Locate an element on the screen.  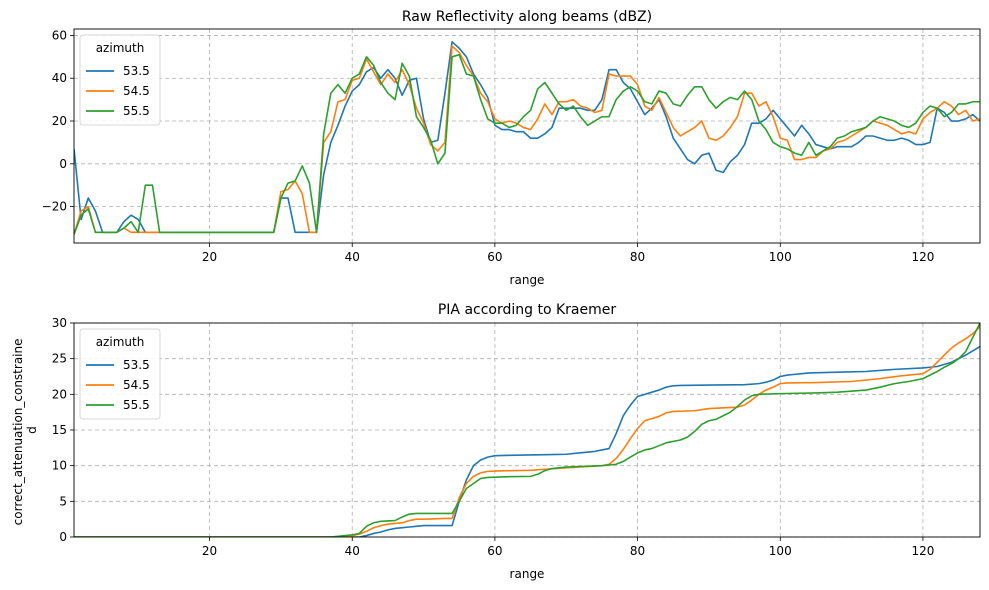
y-tick-label: 10 is located at coordinates (59, 466).